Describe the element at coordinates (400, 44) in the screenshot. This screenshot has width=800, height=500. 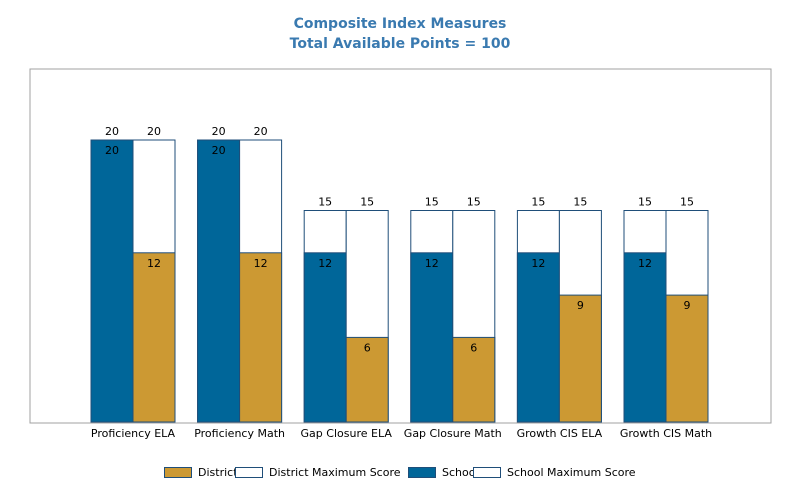
I see `chart-subtitle: Total Available Points = 100` at that location.